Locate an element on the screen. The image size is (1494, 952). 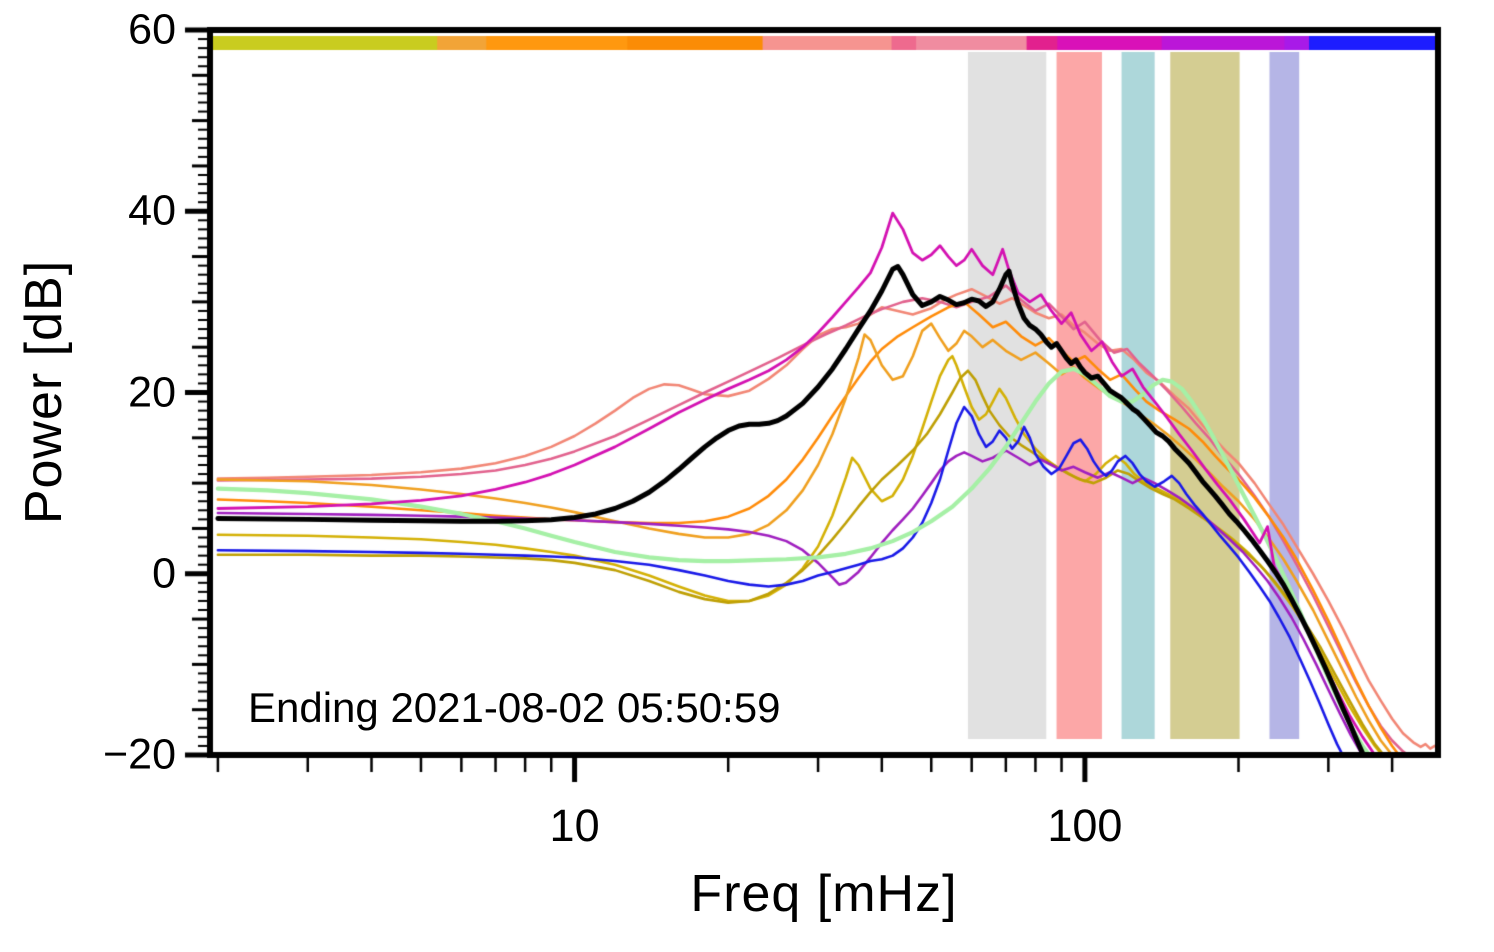
ending-time-annotation: Ending 2021-08-02 05:50:59 is located at coordinates (514, 707).